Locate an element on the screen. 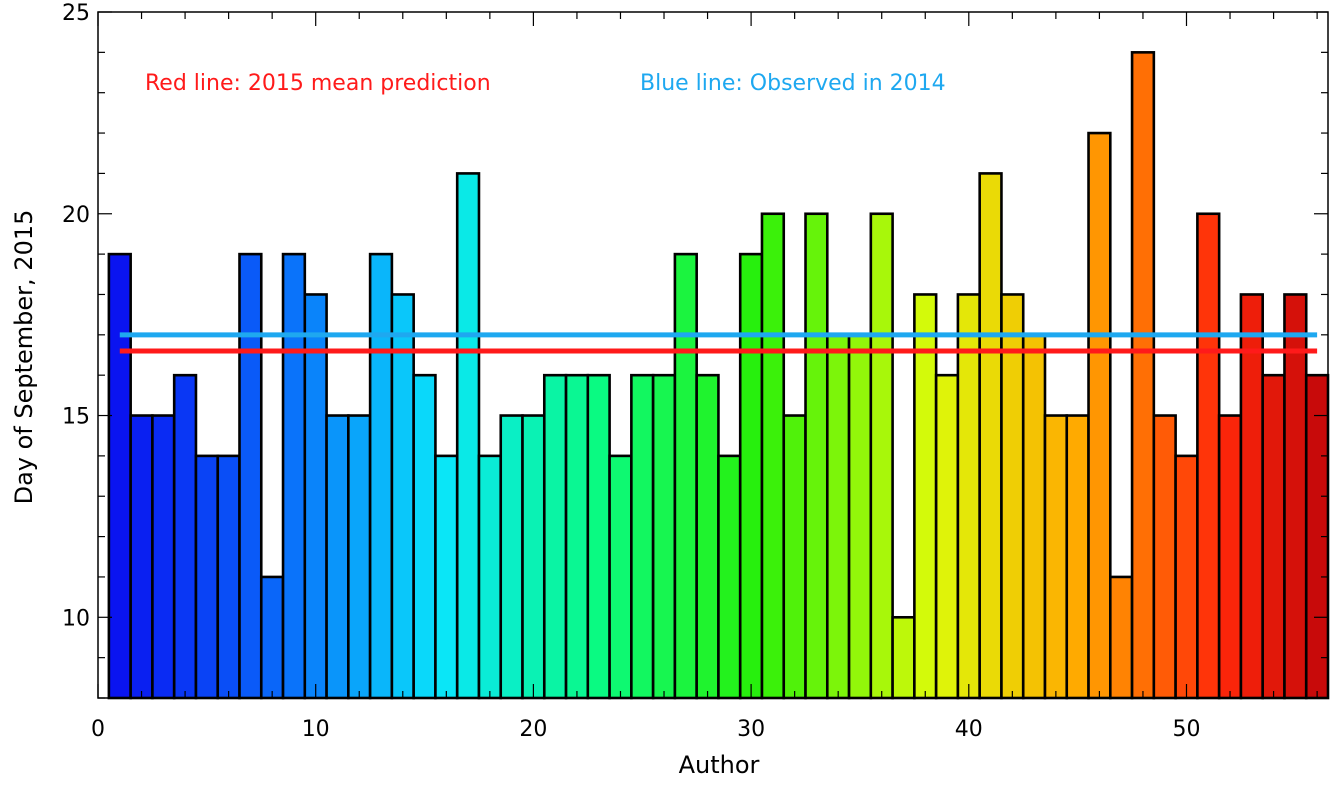 Image resolution: width=1340 pixels, height=786 pixels. x-tick-label: 30 is located at coordinates (751, 729).